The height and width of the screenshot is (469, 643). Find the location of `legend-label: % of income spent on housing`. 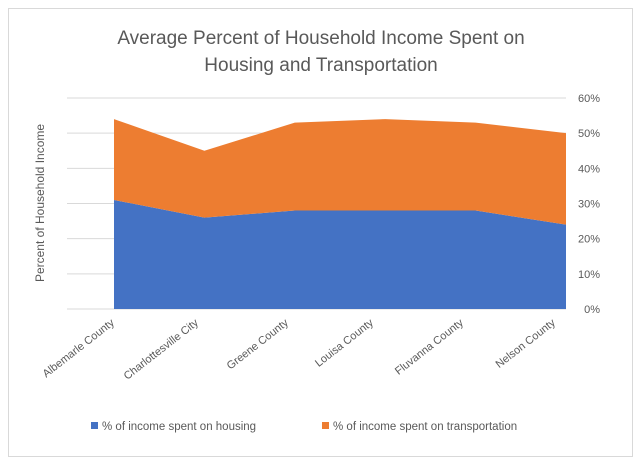

legend-label: % of income spent on housing is located at coordinates (179, 427).